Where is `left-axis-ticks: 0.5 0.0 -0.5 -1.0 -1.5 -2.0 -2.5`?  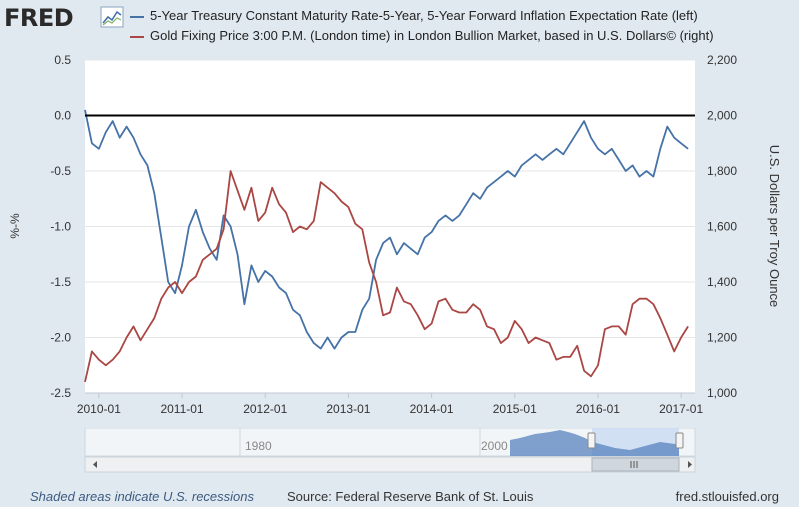
left-axis-ticks: 0.5 0.0 -0.5 -1.0 -1.5 -2.0 -2.5 is located at coordinates (60, 226).